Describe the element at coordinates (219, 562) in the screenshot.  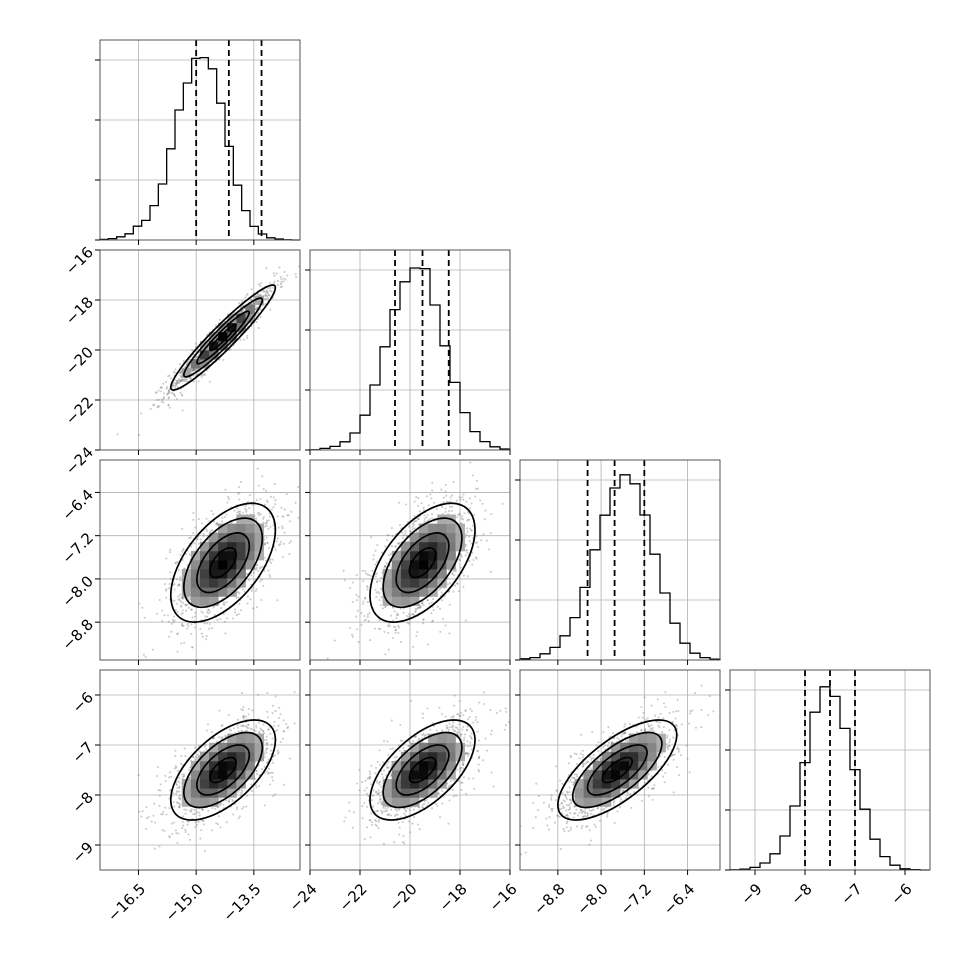
I see `panel-content` at that location.